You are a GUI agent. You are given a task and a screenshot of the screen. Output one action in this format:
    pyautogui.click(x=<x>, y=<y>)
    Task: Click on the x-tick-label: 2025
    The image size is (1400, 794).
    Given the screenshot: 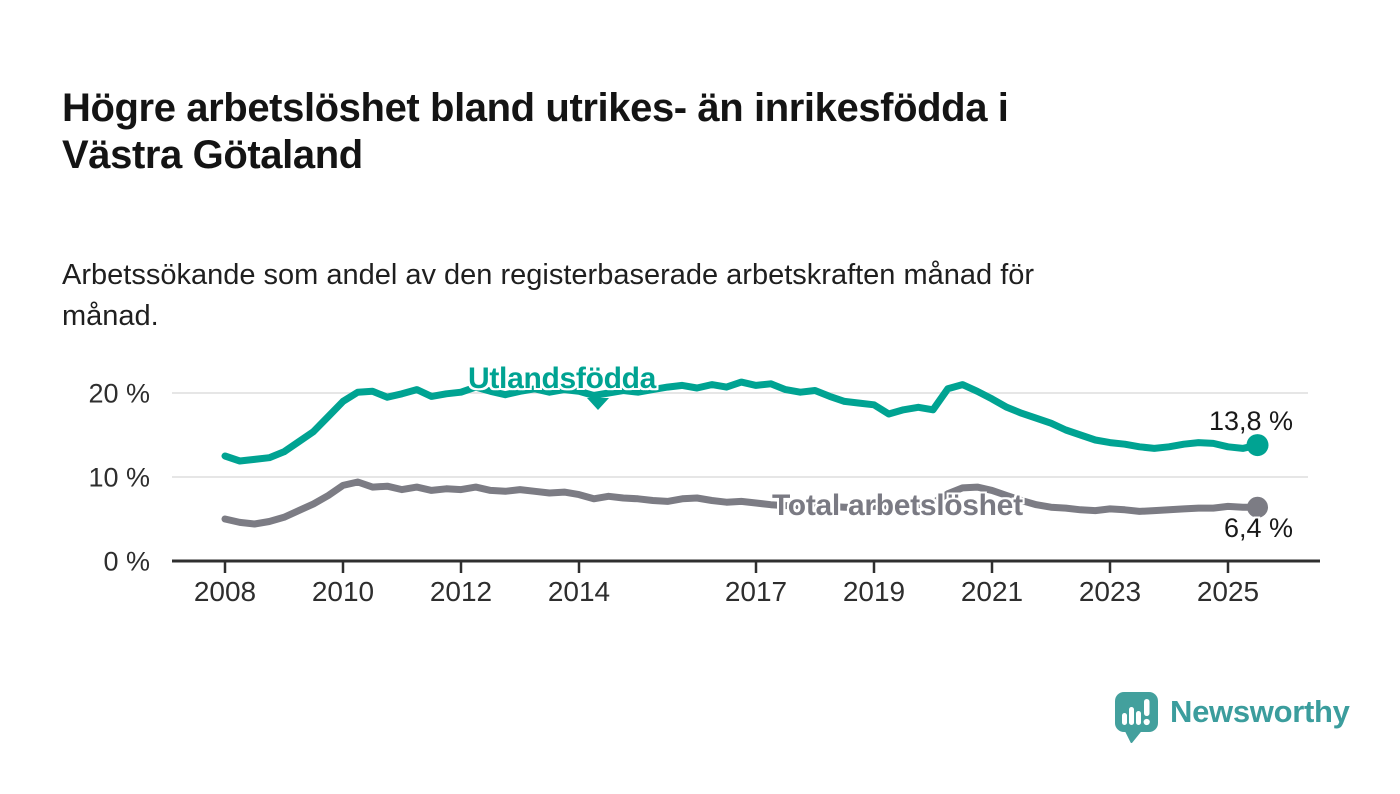 What is the action you would take?
    pyautogui.click(x=1228, y=591)
    